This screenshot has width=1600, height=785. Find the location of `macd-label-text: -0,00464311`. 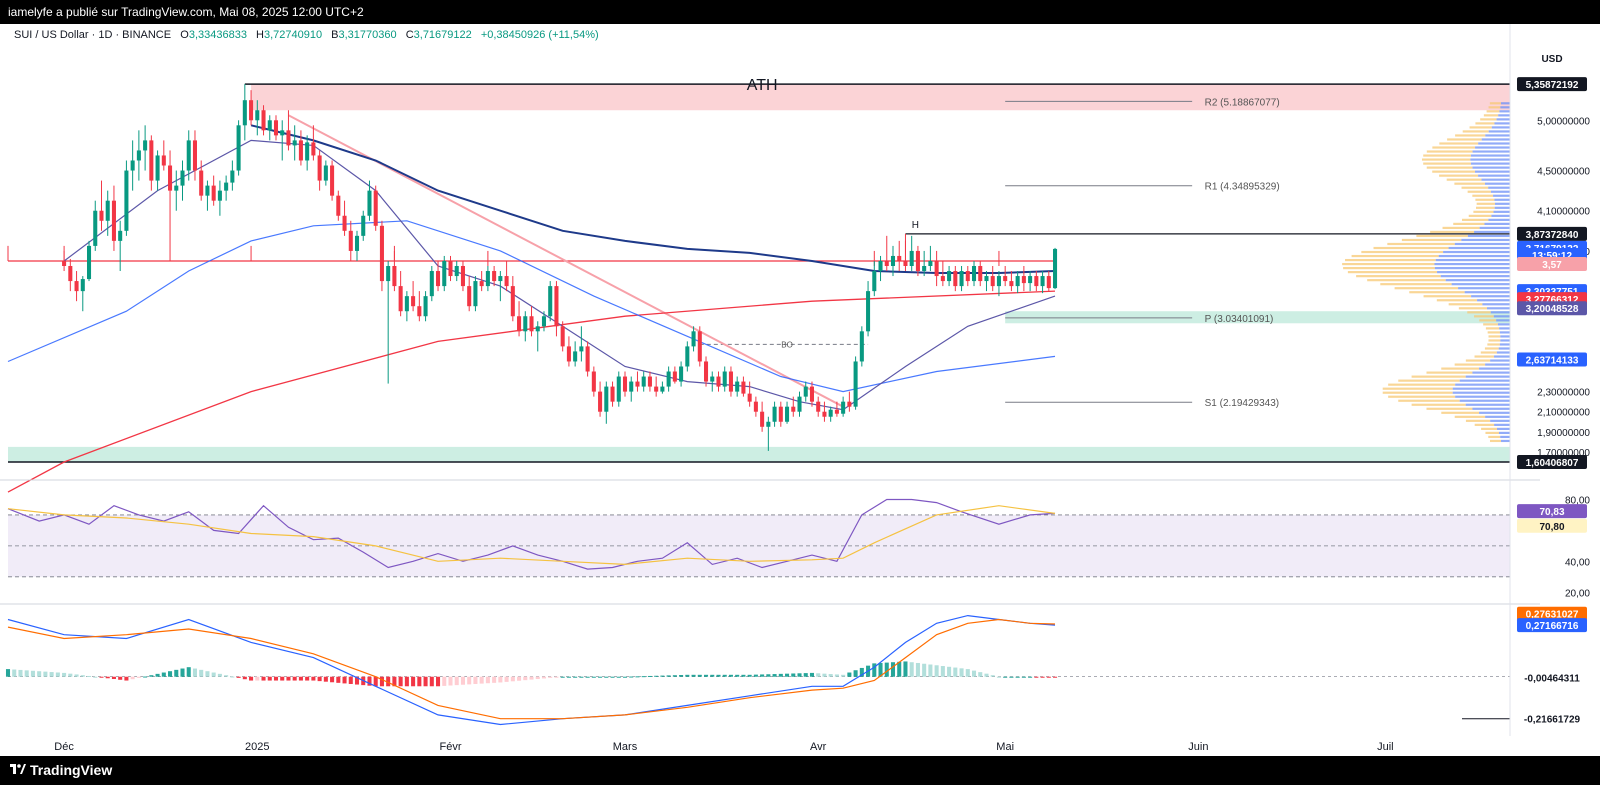

macd-label-text: -0,00464311 is located at coordinates (1552, 679).